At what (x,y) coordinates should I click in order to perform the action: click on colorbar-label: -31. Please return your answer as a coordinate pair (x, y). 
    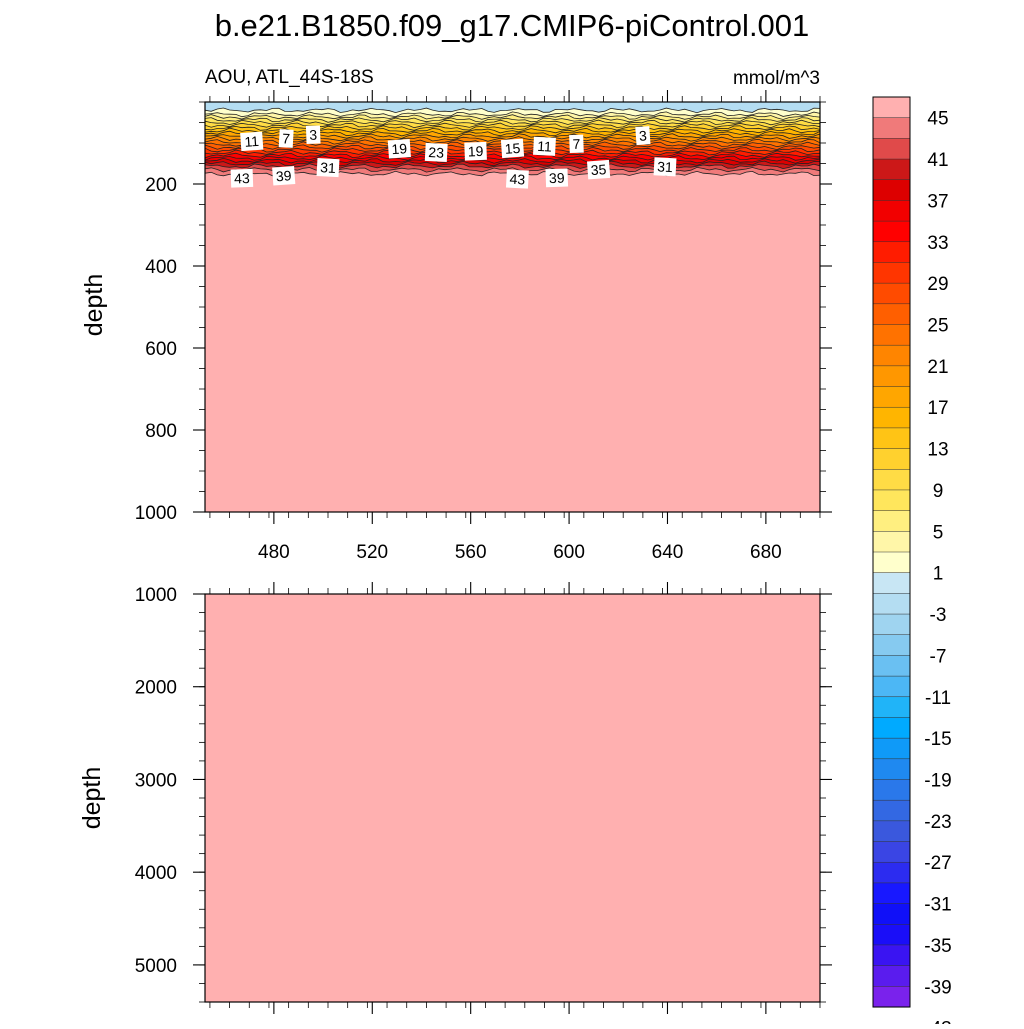
    Looking at the image, I should click on (937, 905).